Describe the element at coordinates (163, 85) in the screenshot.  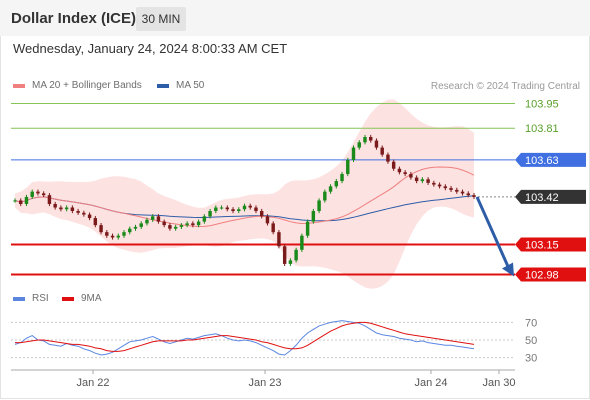
I see `ma50-swatch` at that location.